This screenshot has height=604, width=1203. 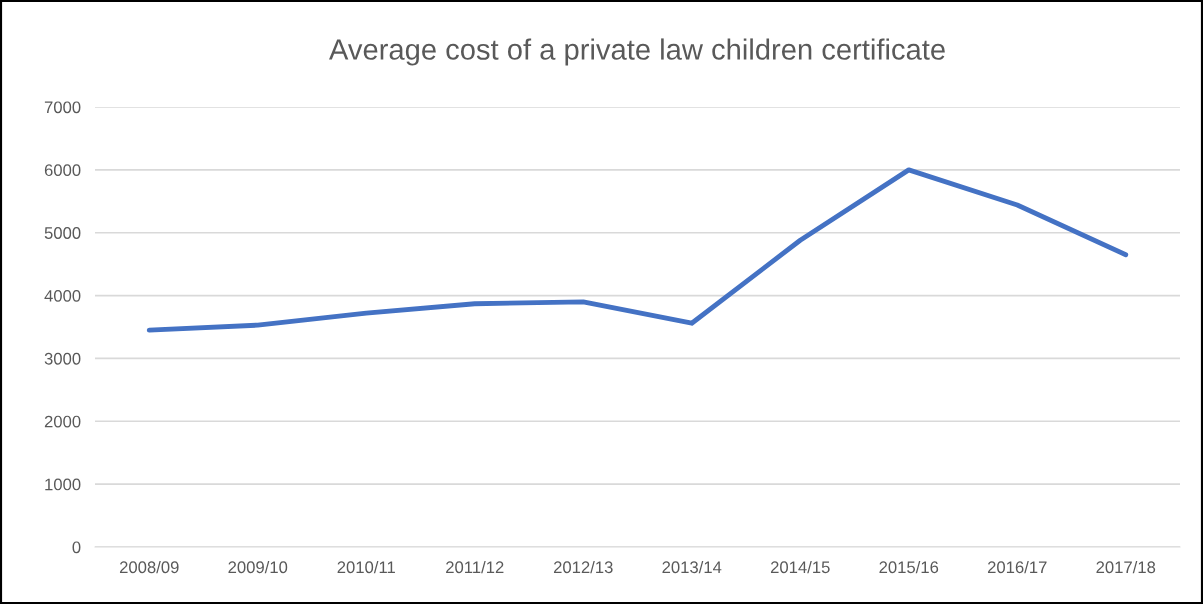 What do you see at coordinates (1126, 567) in the screenshot?
I see `x-tick-label: 2017/18` at bounding box center [1126, 567].